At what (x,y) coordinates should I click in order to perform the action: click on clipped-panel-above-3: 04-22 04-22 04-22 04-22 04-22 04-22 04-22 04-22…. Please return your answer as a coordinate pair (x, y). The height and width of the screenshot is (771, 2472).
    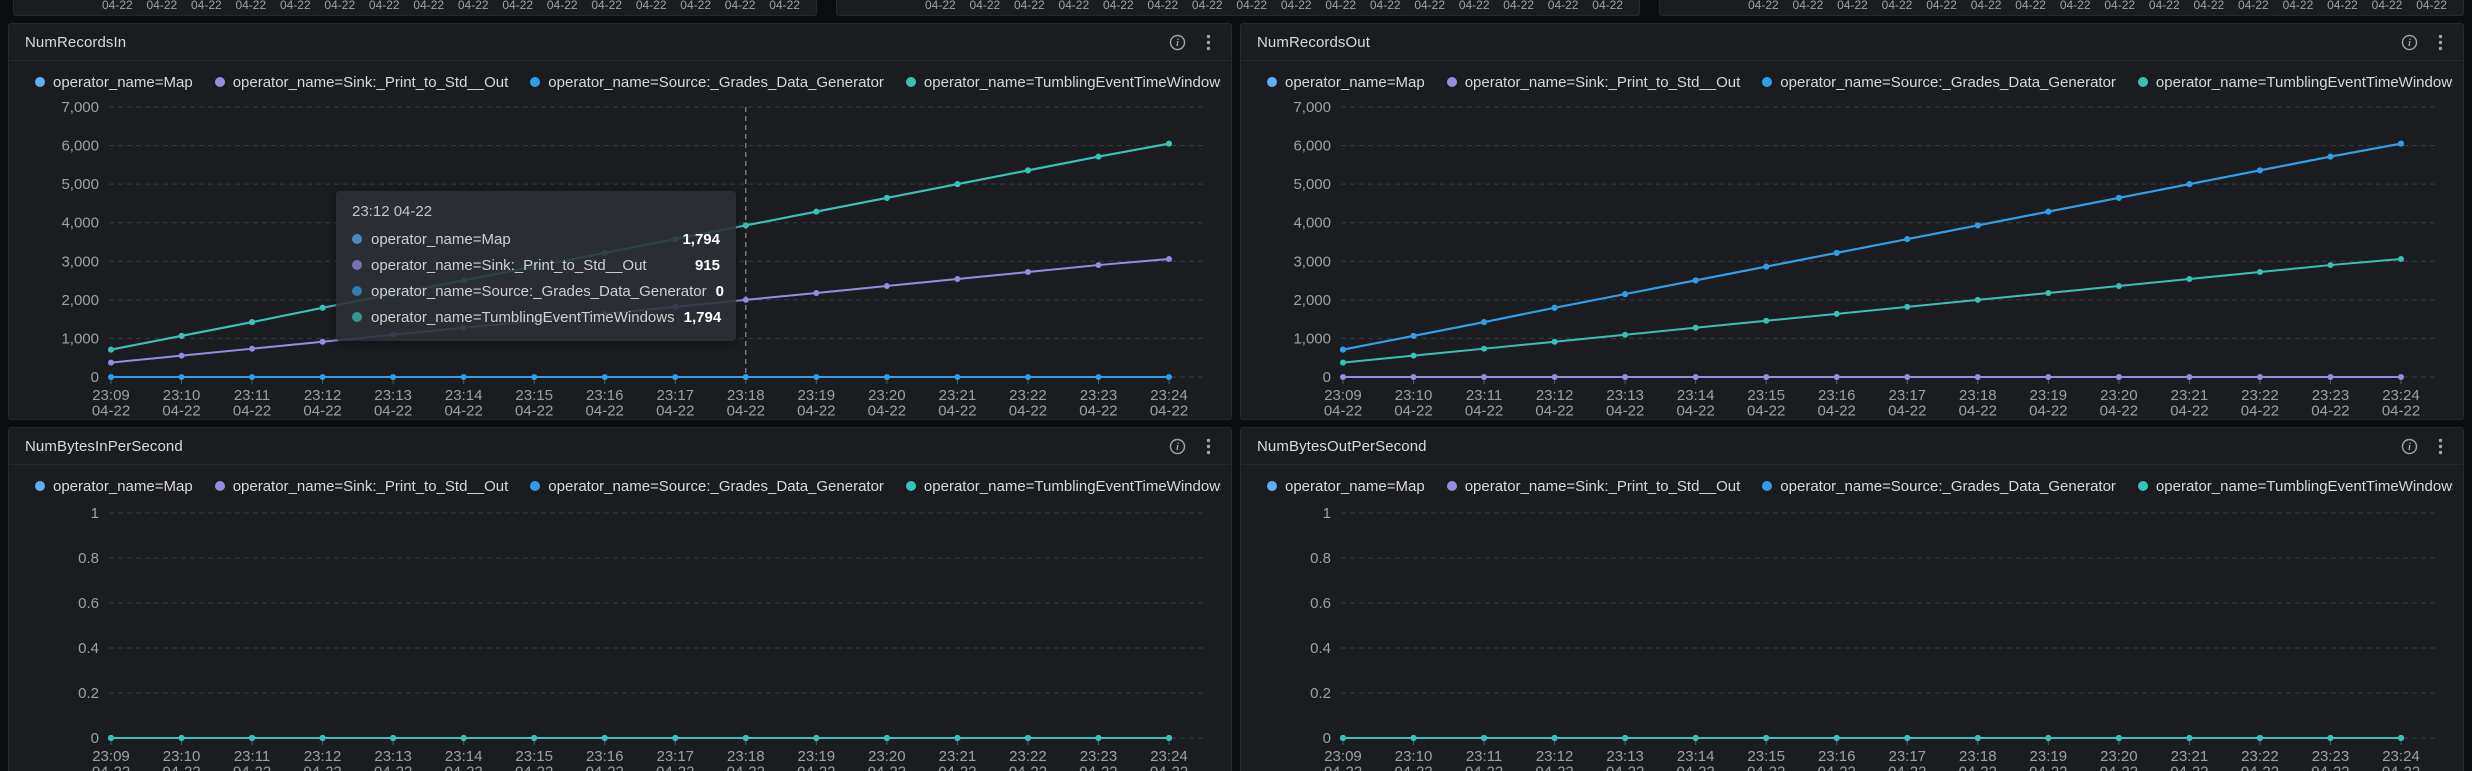
    Looking at the image, I should click on (2061, 8).